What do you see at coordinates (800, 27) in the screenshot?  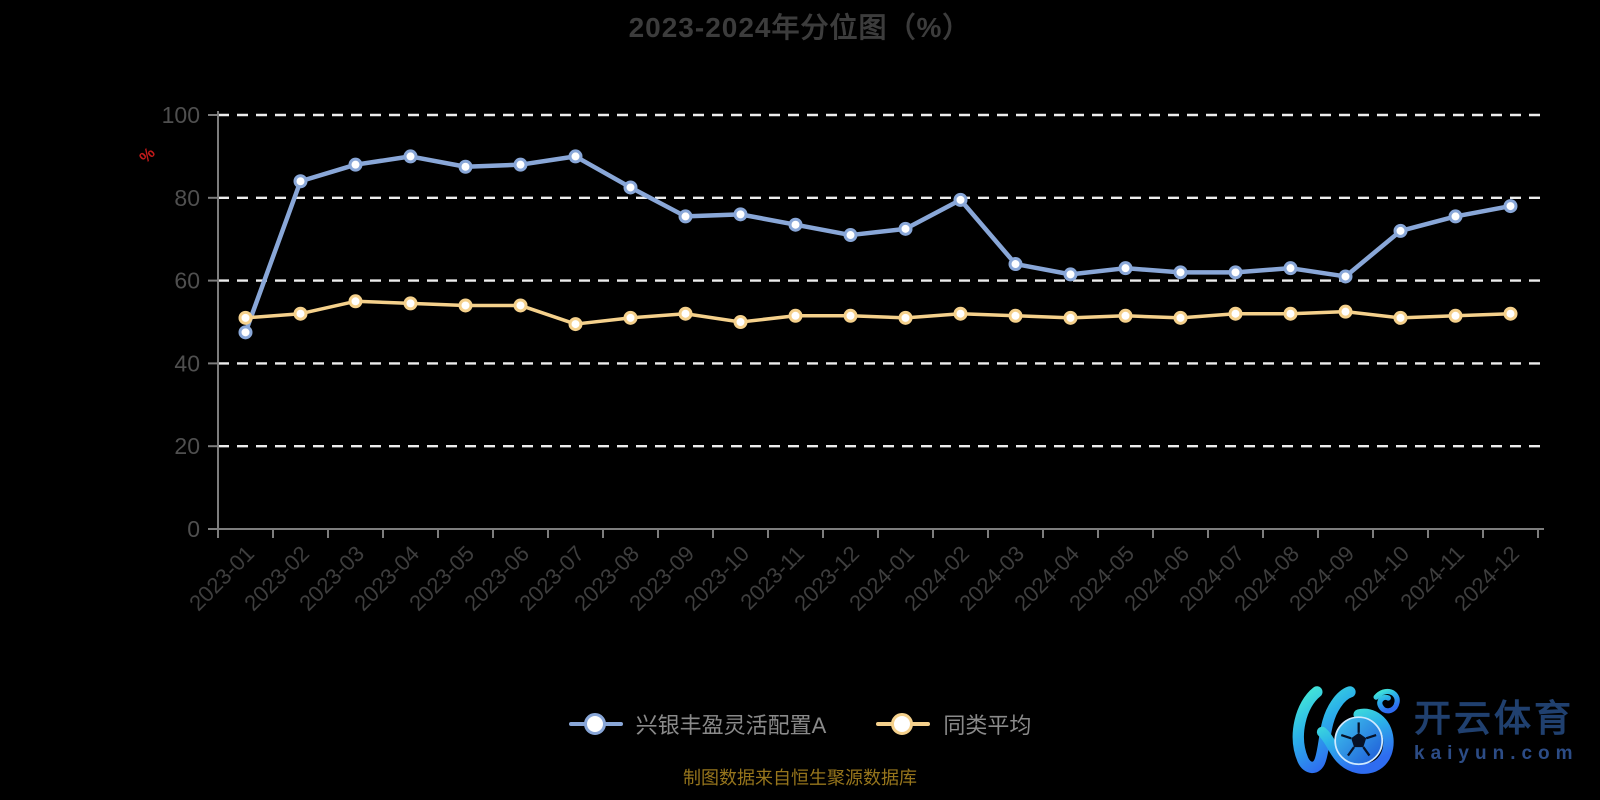 I see `chart-title: 2023-2024年分位图（%）` at bounding box center [800, 27].